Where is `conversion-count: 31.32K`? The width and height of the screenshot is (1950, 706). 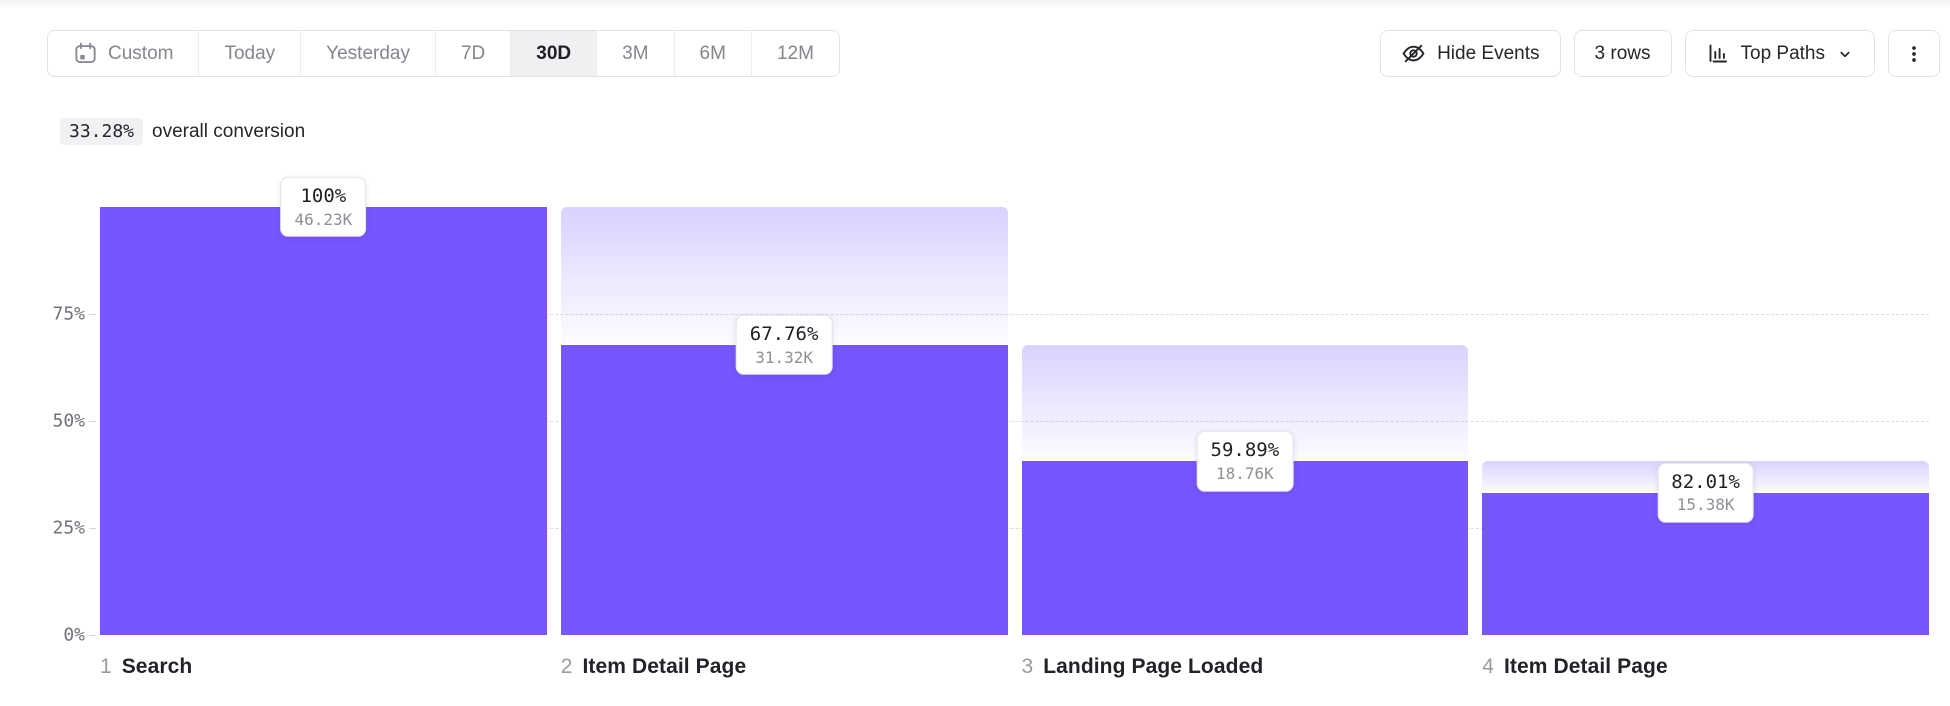 conversion-count: 31.32K is located at coordinates (784, 357).